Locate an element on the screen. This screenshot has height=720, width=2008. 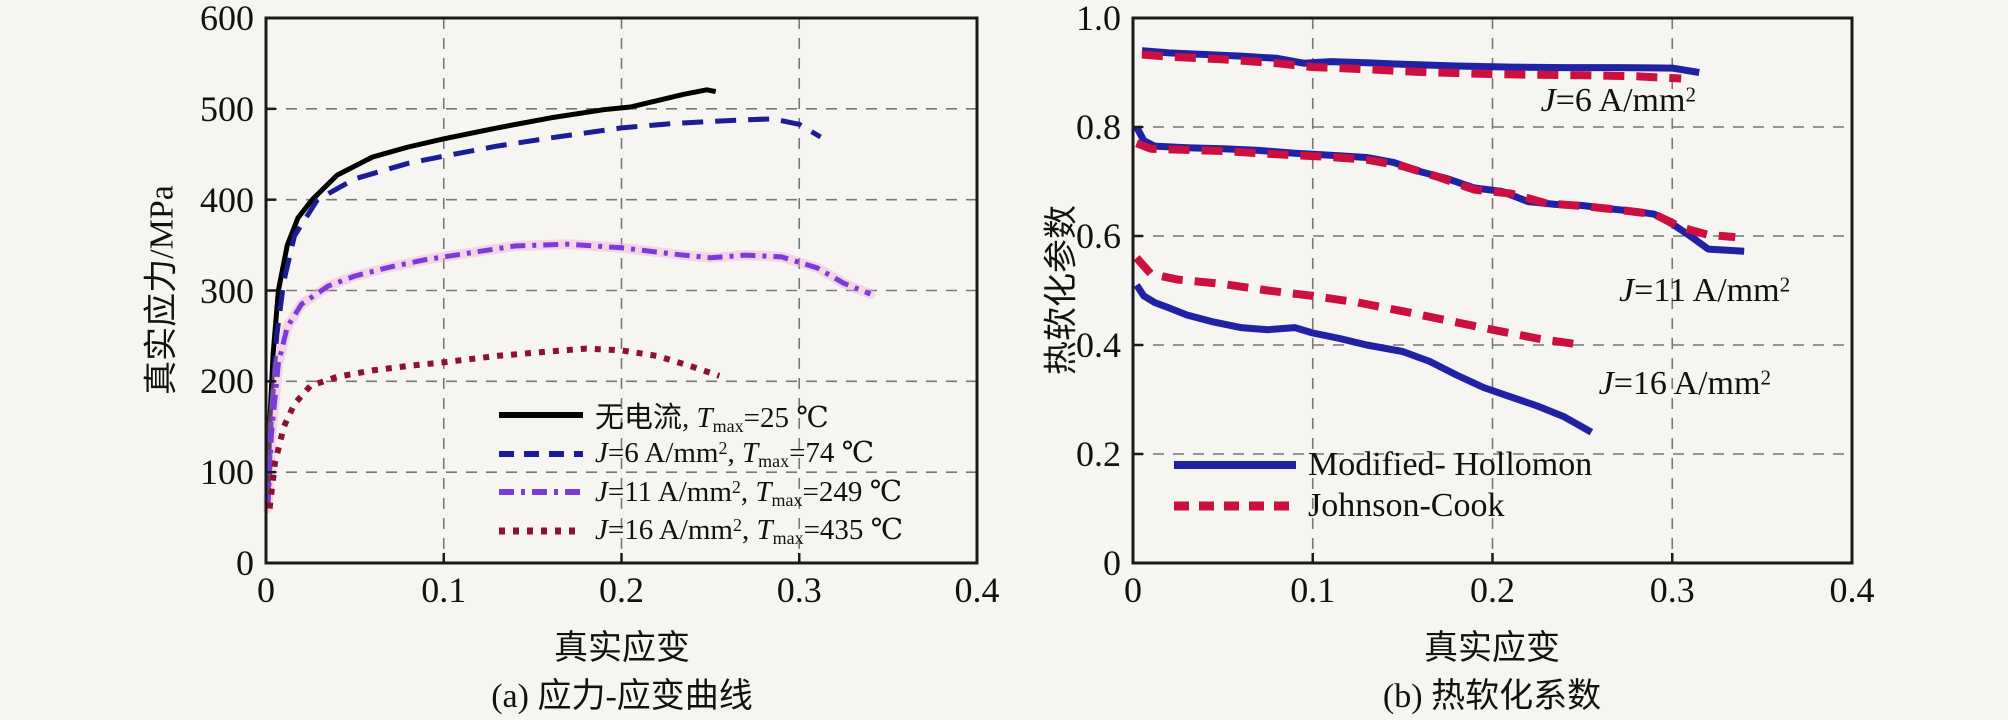
chart-a-y-tick-label: 400 is located at coordinates (227, 199).